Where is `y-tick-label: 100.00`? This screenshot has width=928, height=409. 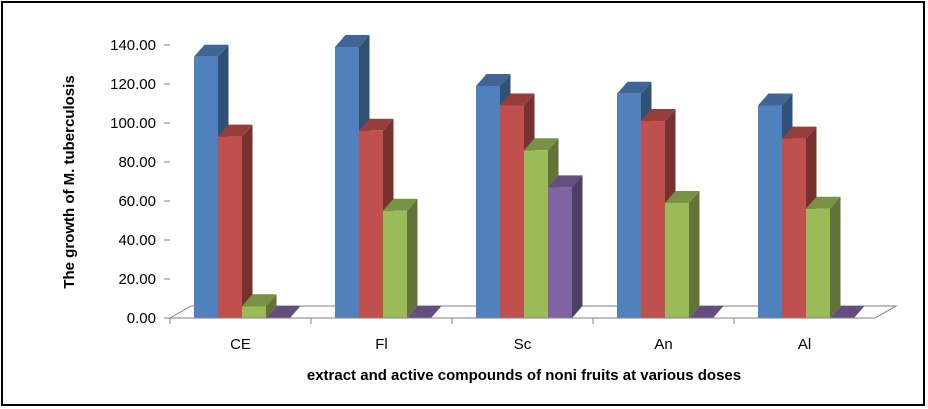 y-tick-label: 100.00 is located at coordinates (133, 123).